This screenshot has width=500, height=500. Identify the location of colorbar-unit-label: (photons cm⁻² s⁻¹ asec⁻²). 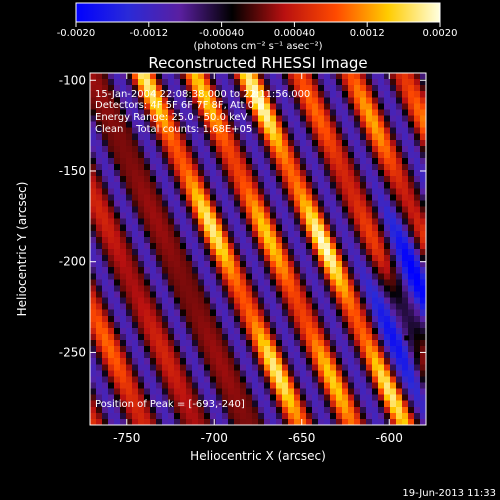
(257, 46).